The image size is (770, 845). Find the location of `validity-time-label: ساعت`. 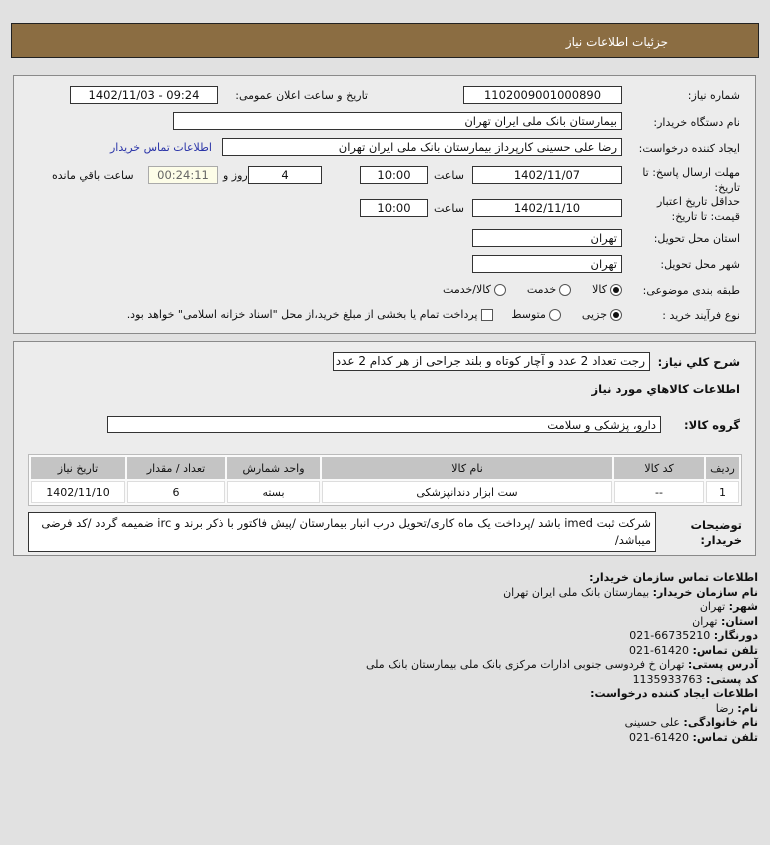

validity-time-label: ساعت is located at coordinates (449, 208).